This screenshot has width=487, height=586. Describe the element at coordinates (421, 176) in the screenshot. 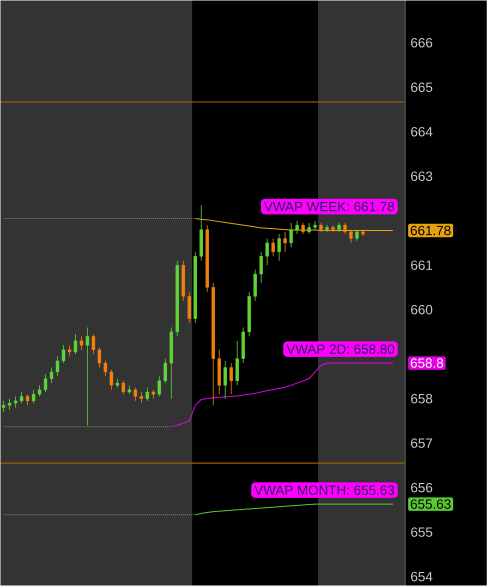

I see `y-tick-label: 663` at that location.